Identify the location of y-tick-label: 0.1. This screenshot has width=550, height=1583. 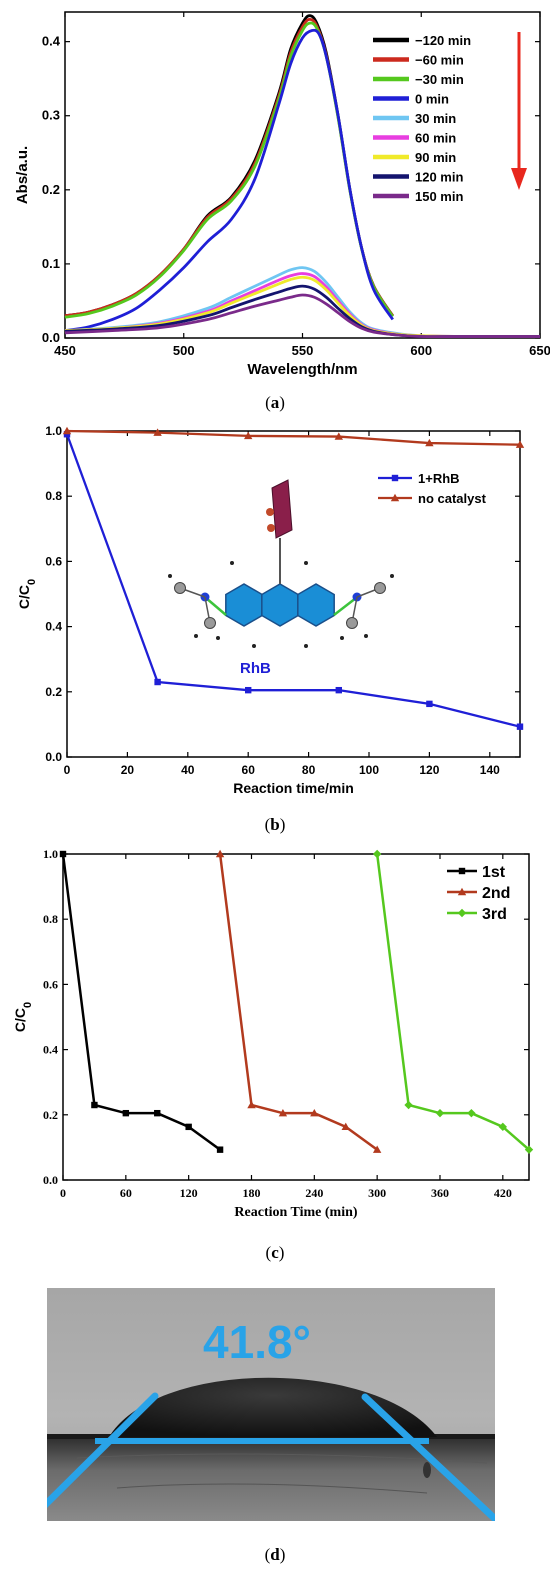
(51, 263).